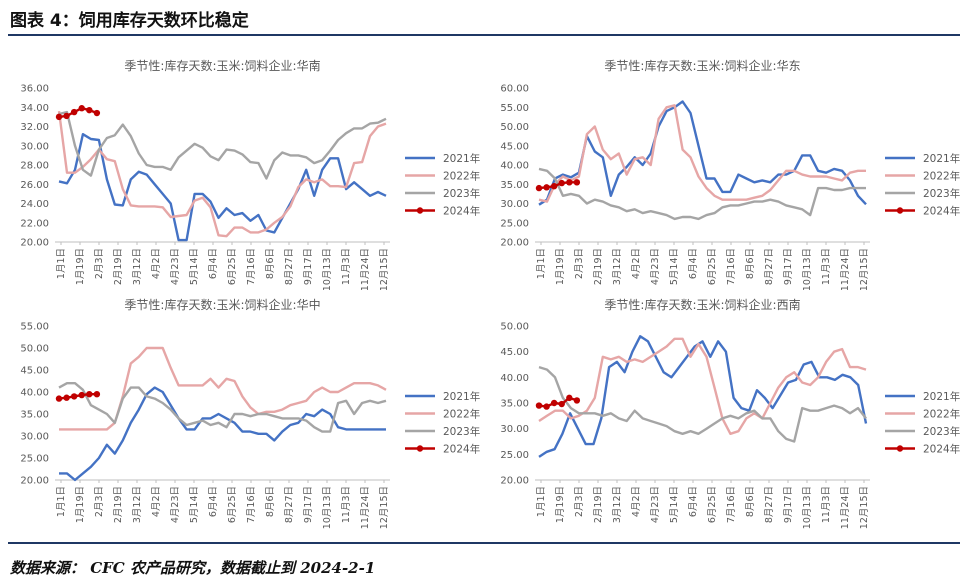 This screenshot has width=968, height=588. I want to click on chart-title: 季节性:库存天数:玉米:饲料企业:华中, so click(222, 304).